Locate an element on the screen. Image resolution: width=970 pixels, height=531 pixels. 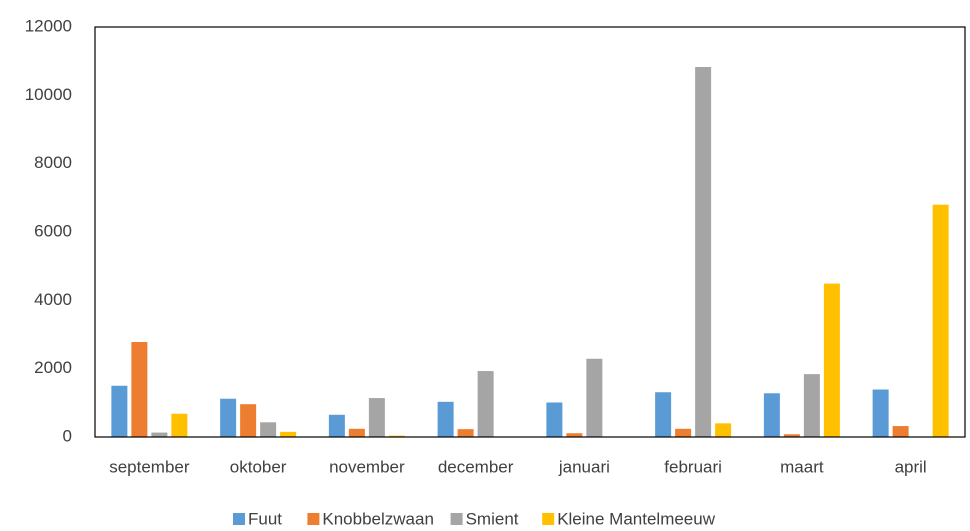
y-tick-label: 4000 is located at coordinates (53, 299).